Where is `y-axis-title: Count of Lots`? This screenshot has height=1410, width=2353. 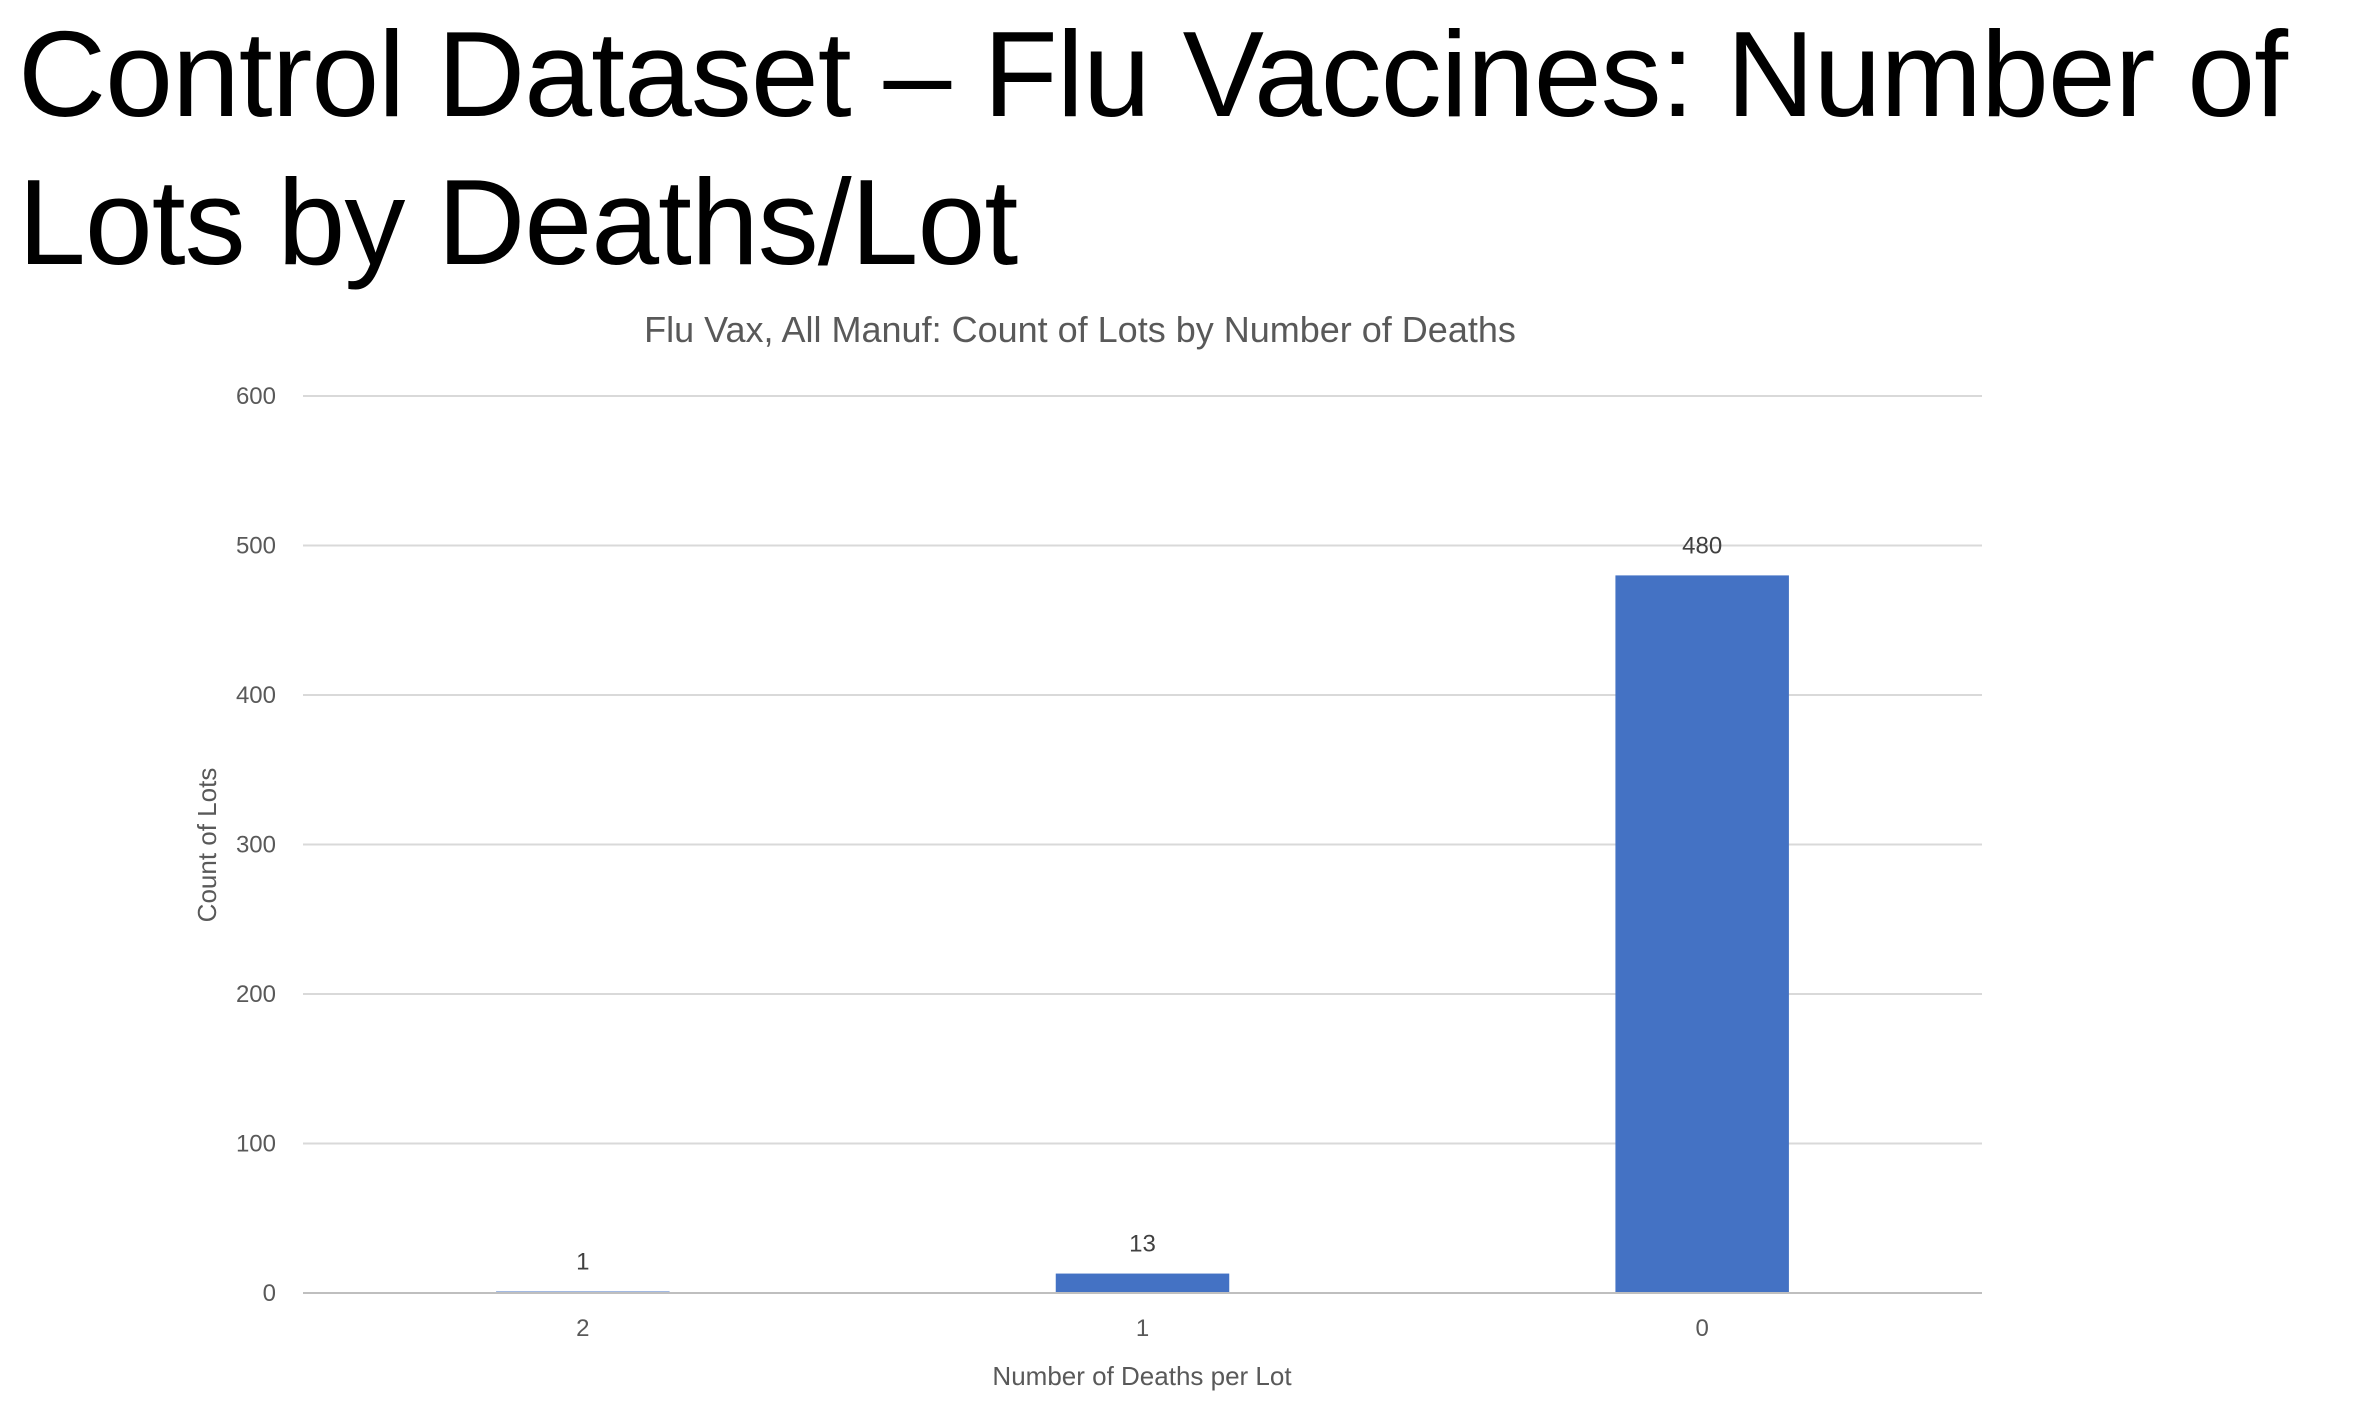
y-axis-title: Count of Lots is located at coordinates (207, 845).